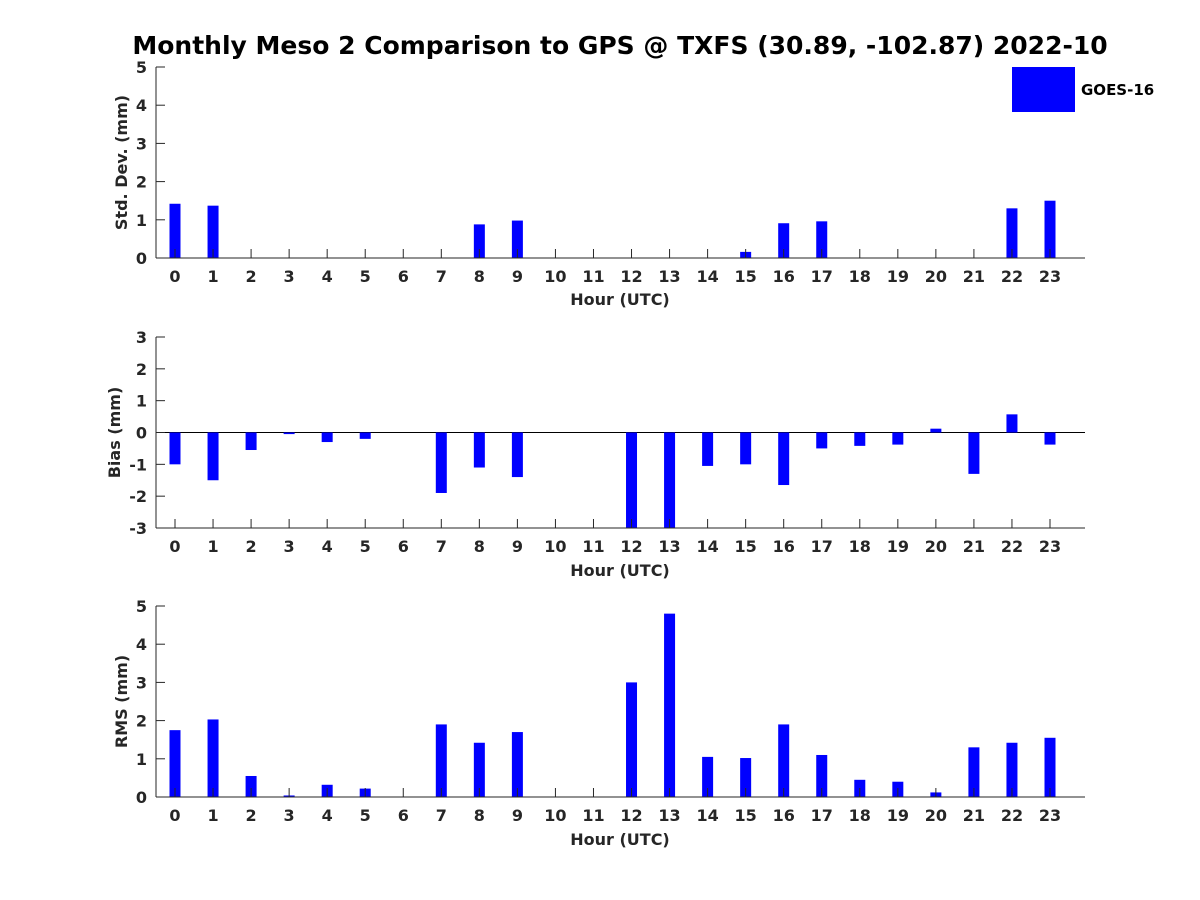 This screenshot has height=900, width=1200. What do you see at coordinates (121, 701) in the screenshot?
I see `y-axis-label: RMS (mm)` at bounding box center [121, 701].